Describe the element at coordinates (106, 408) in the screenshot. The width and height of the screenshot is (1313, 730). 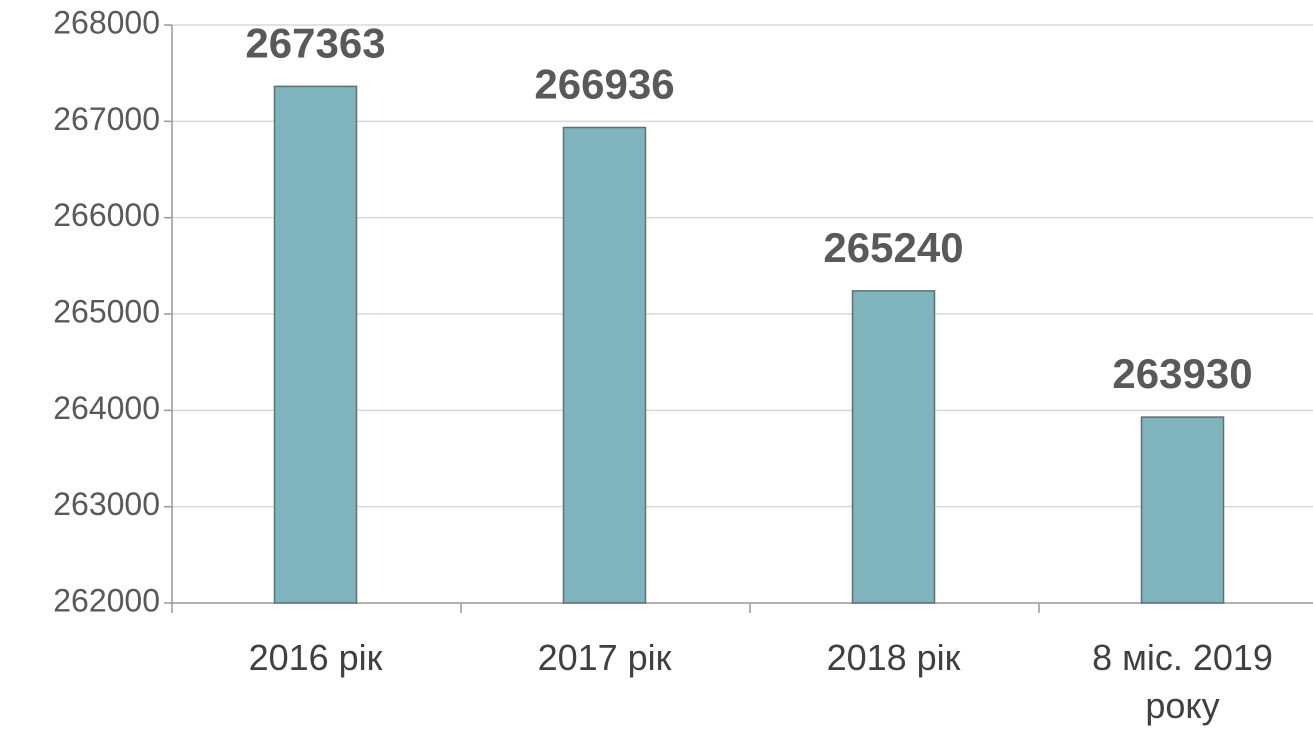
I see `y-tick-label: 264000` at that location.